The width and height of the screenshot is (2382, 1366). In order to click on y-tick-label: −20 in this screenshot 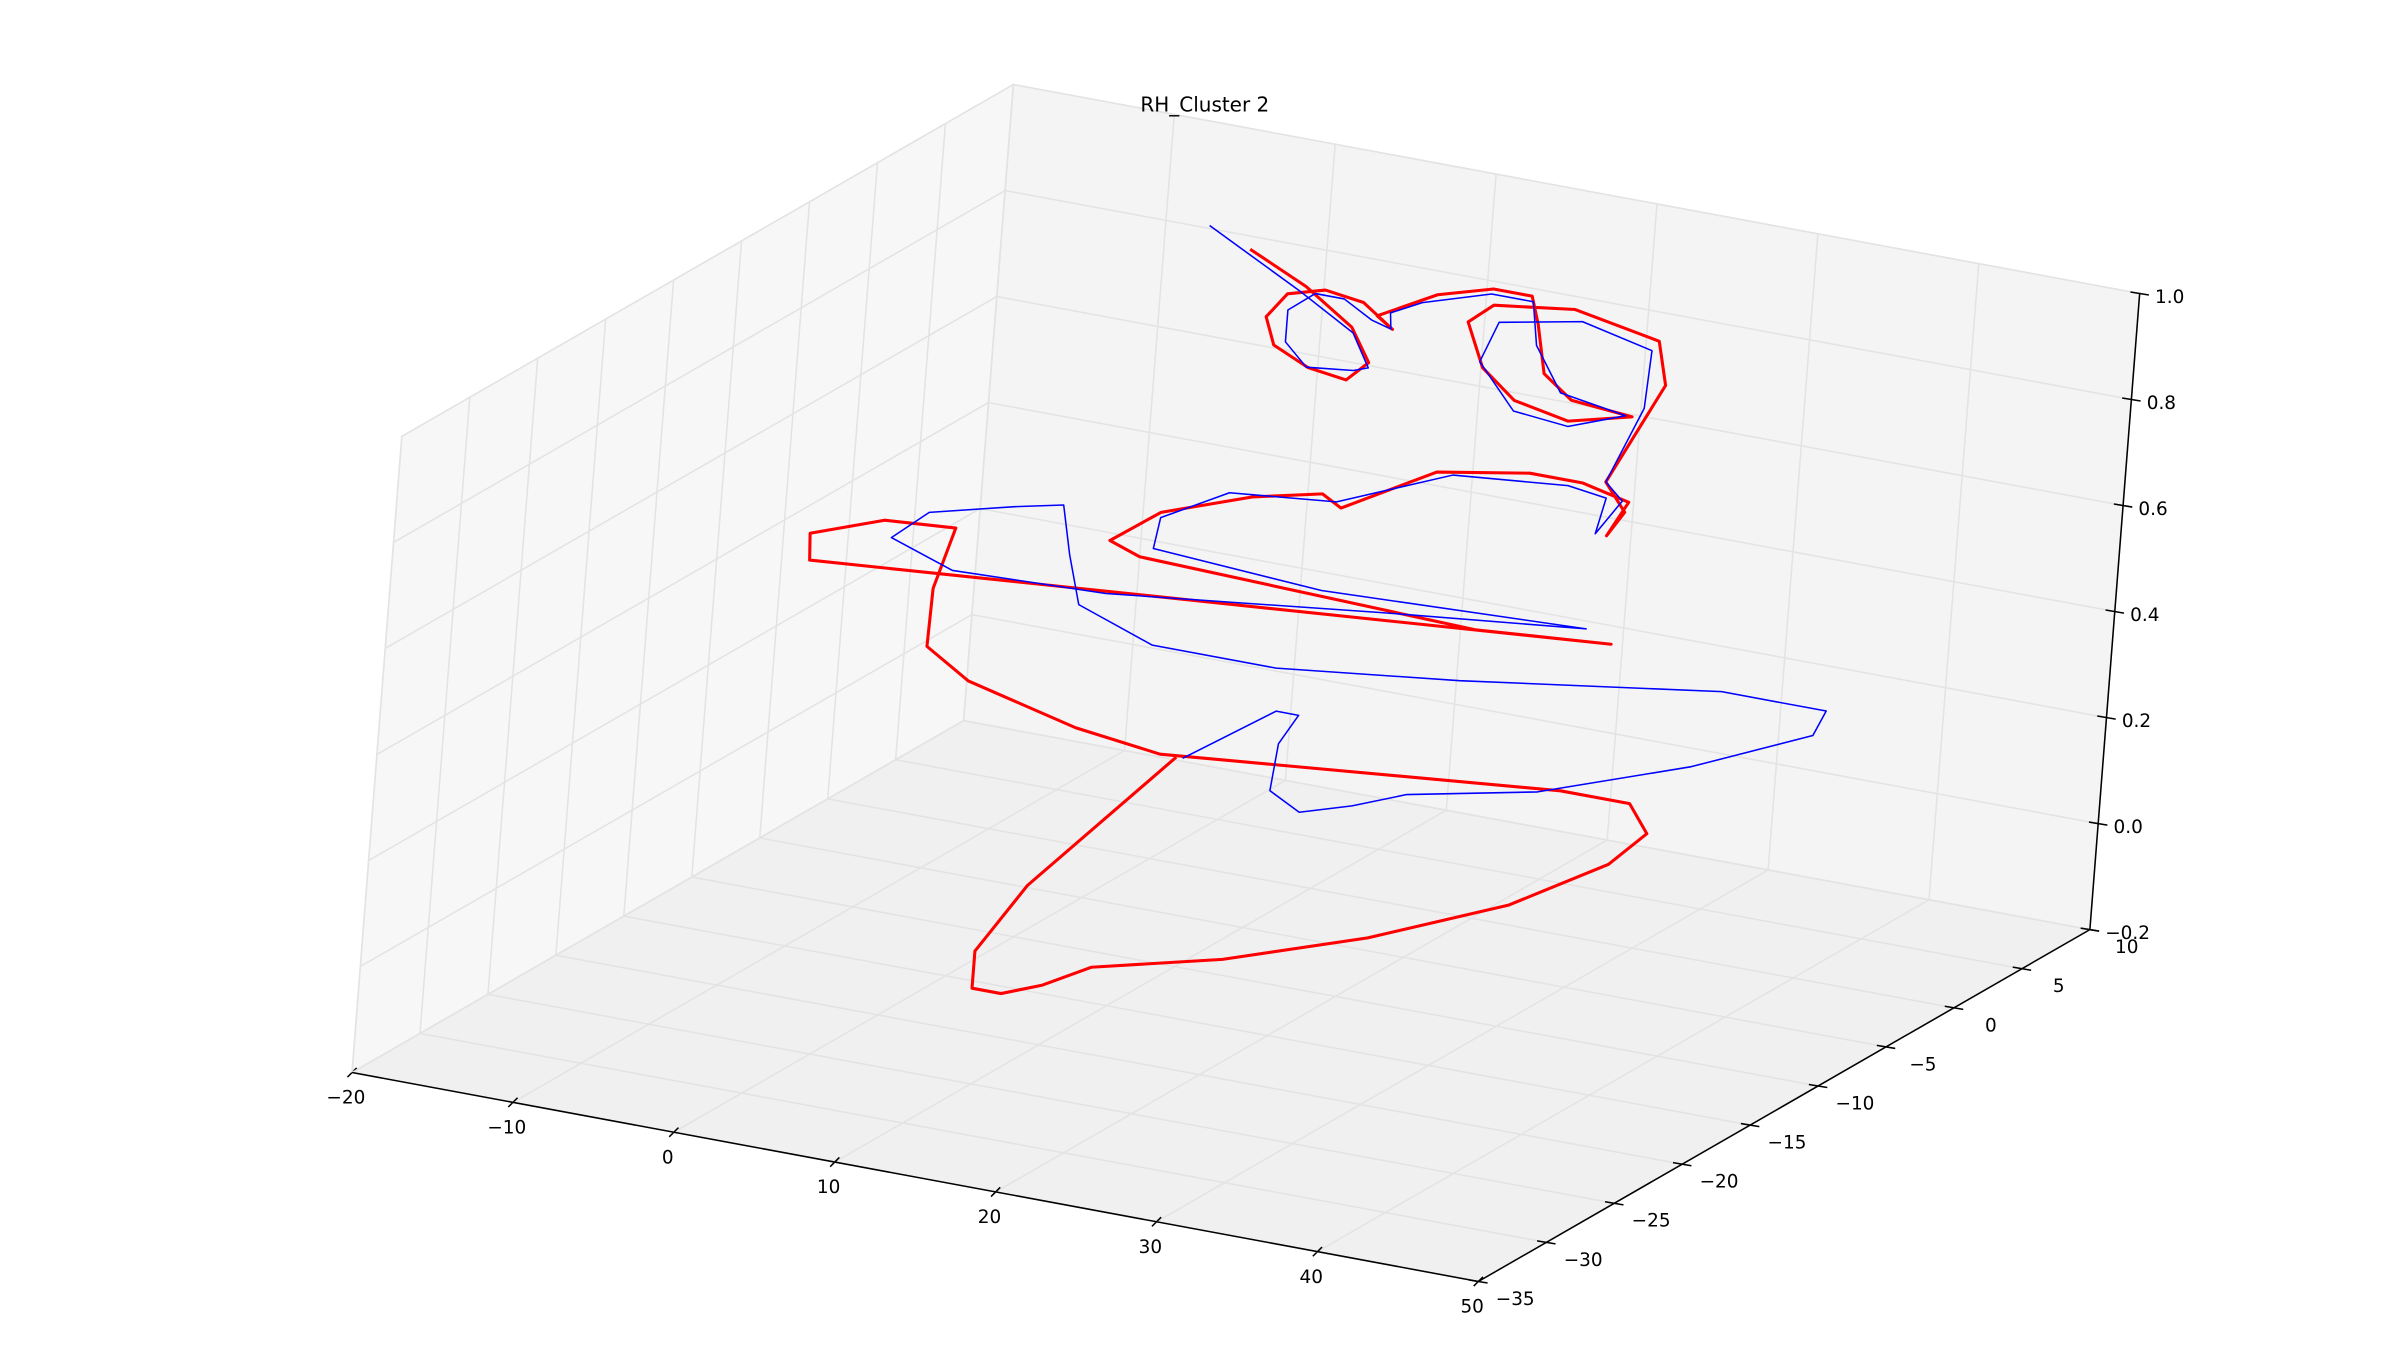, I will do `click(1719, 1182)`.